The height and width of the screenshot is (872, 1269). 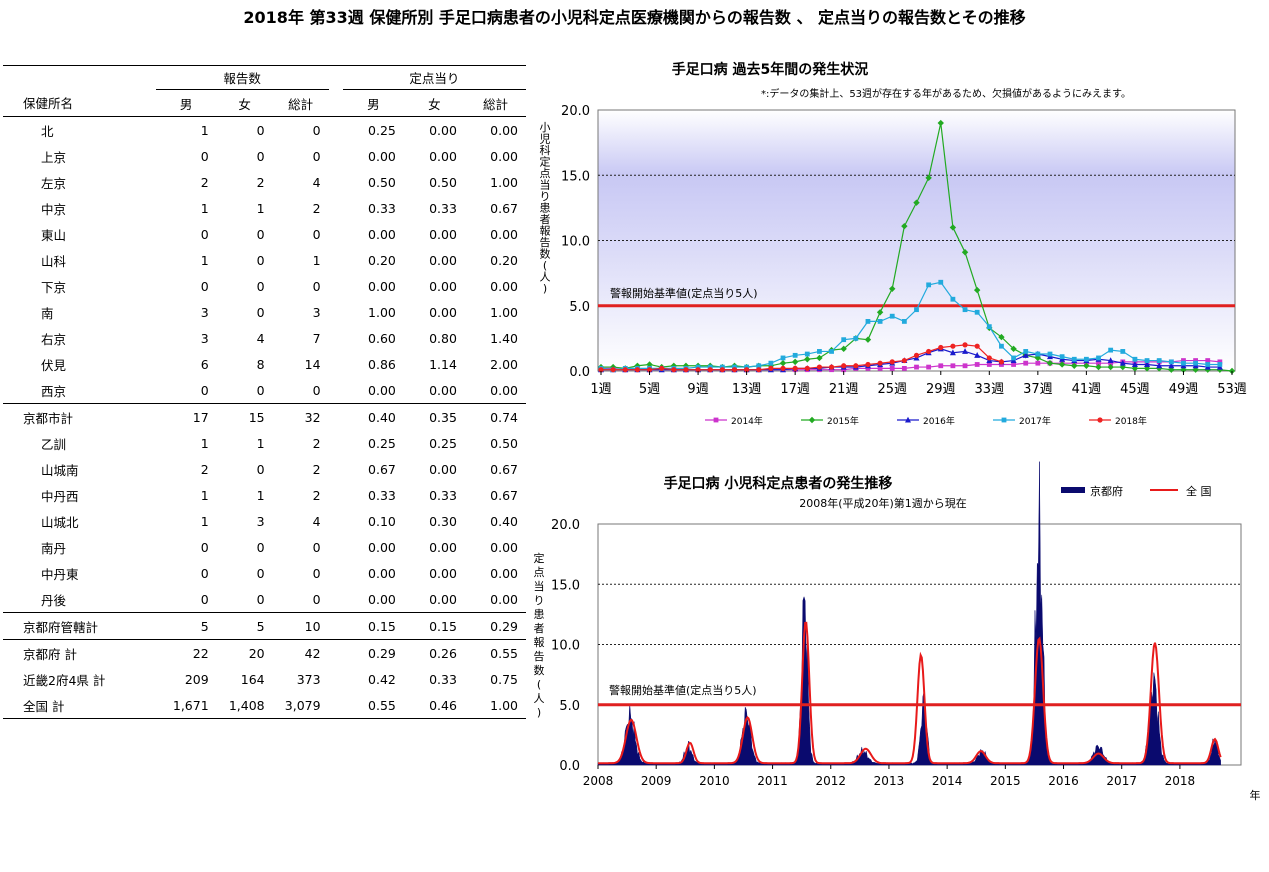 What do you see at coordinates (382, 679) in the screenshot?
I see `cell-value: 0.42` at bounding box center [382, 679].